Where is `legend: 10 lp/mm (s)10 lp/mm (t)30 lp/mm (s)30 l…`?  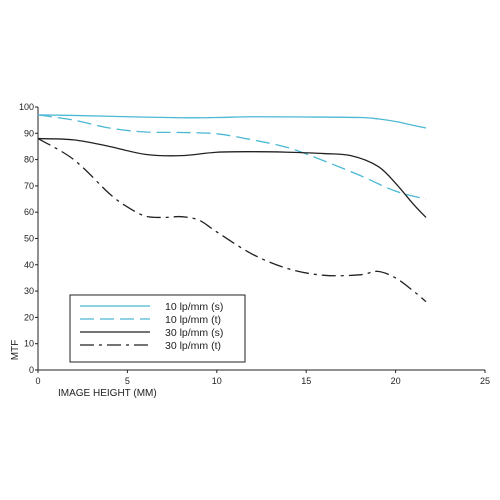 legend: 10 lp/mm (s)10 lp/mm (t)30 lp/mm (s)30 l… is located at coordinates (157, 328).